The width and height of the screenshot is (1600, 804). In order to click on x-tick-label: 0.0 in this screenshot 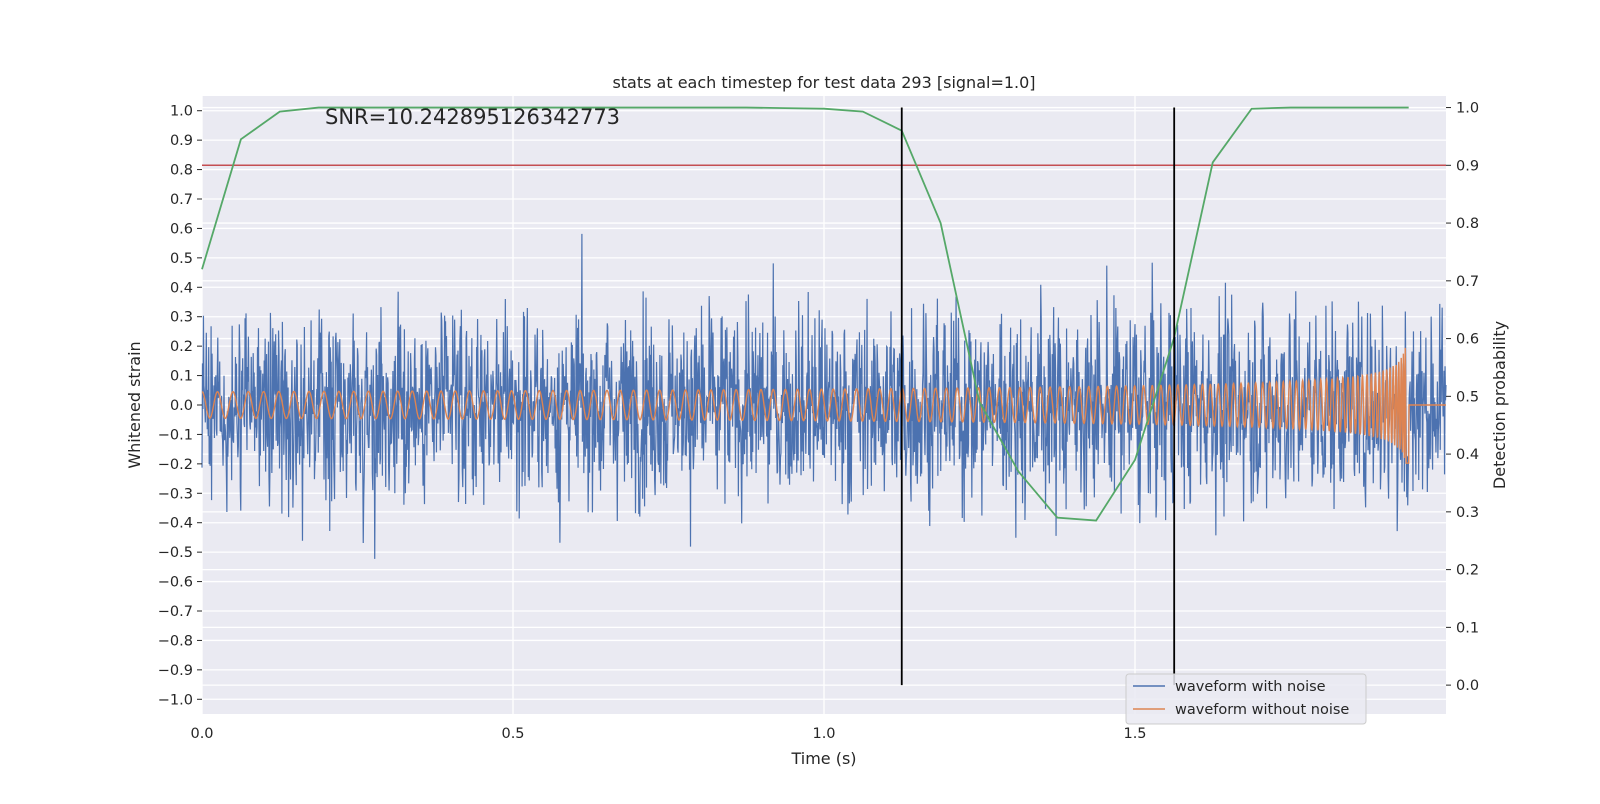, I will do `click(201, 734)`.